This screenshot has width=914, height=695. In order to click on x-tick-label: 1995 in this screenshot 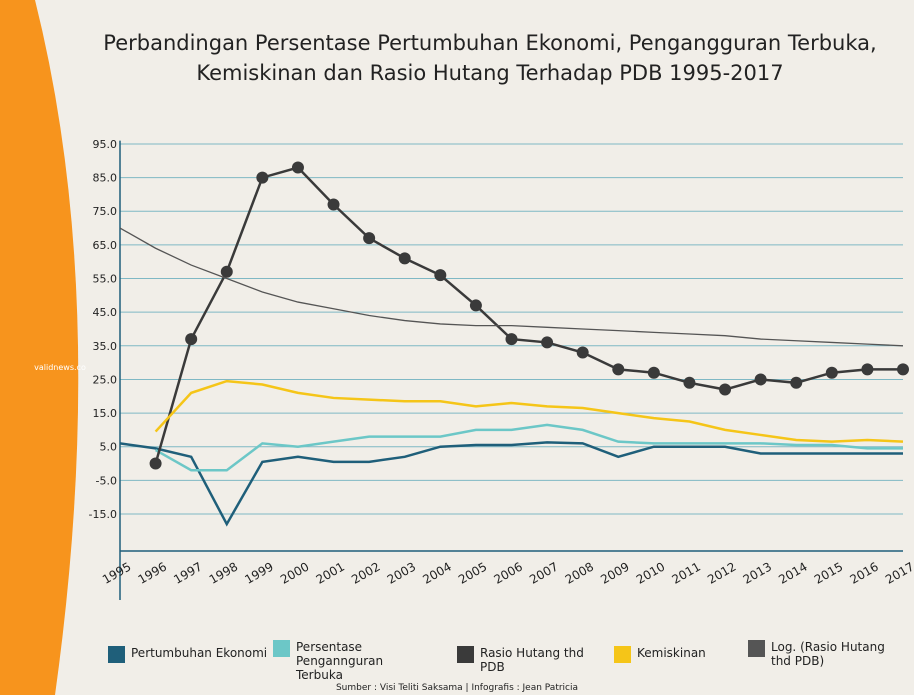, I will do `click(116, 572)`.